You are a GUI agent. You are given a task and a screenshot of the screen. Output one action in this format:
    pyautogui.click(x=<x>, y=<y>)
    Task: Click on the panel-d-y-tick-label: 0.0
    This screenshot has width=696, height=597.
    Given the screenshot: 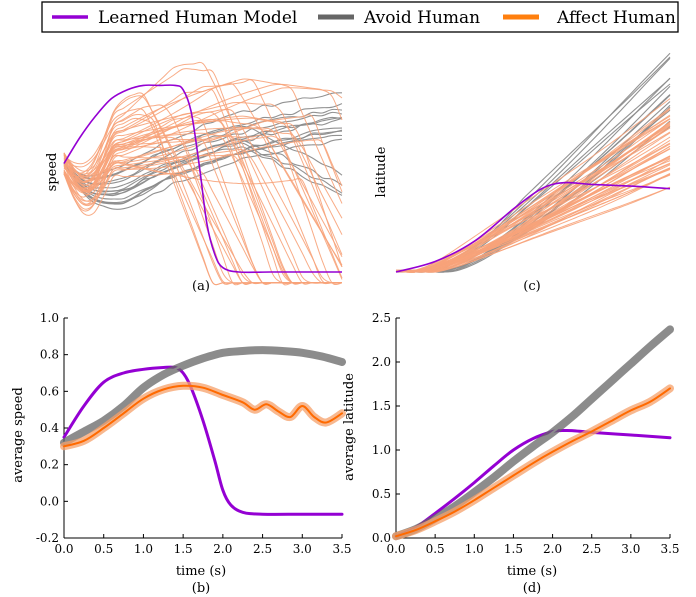 What is the action you would take?
    pyautogui.click(x=381, y=538)
    